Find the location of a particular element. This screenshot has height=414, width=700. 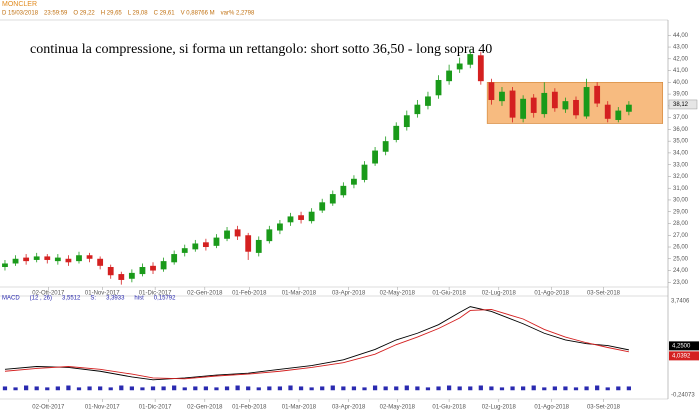

value-label-box is located at coordinates (684, 346).